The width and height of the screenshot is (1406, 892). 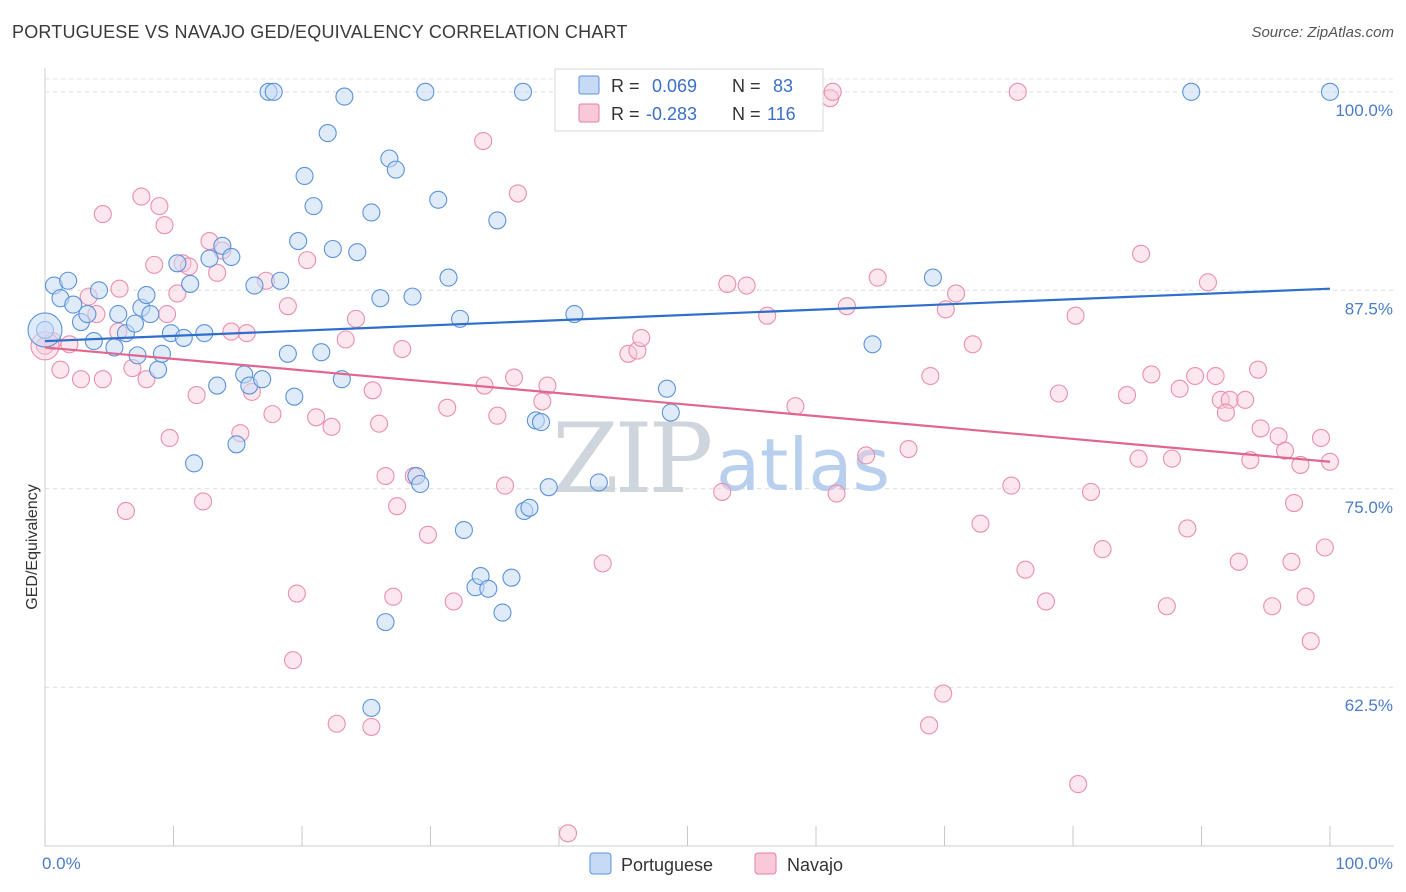 What do you see at coordinates (746, 86) in the screenshot?
I see `legend-n-label: N =` at bounding box center [746, 86].